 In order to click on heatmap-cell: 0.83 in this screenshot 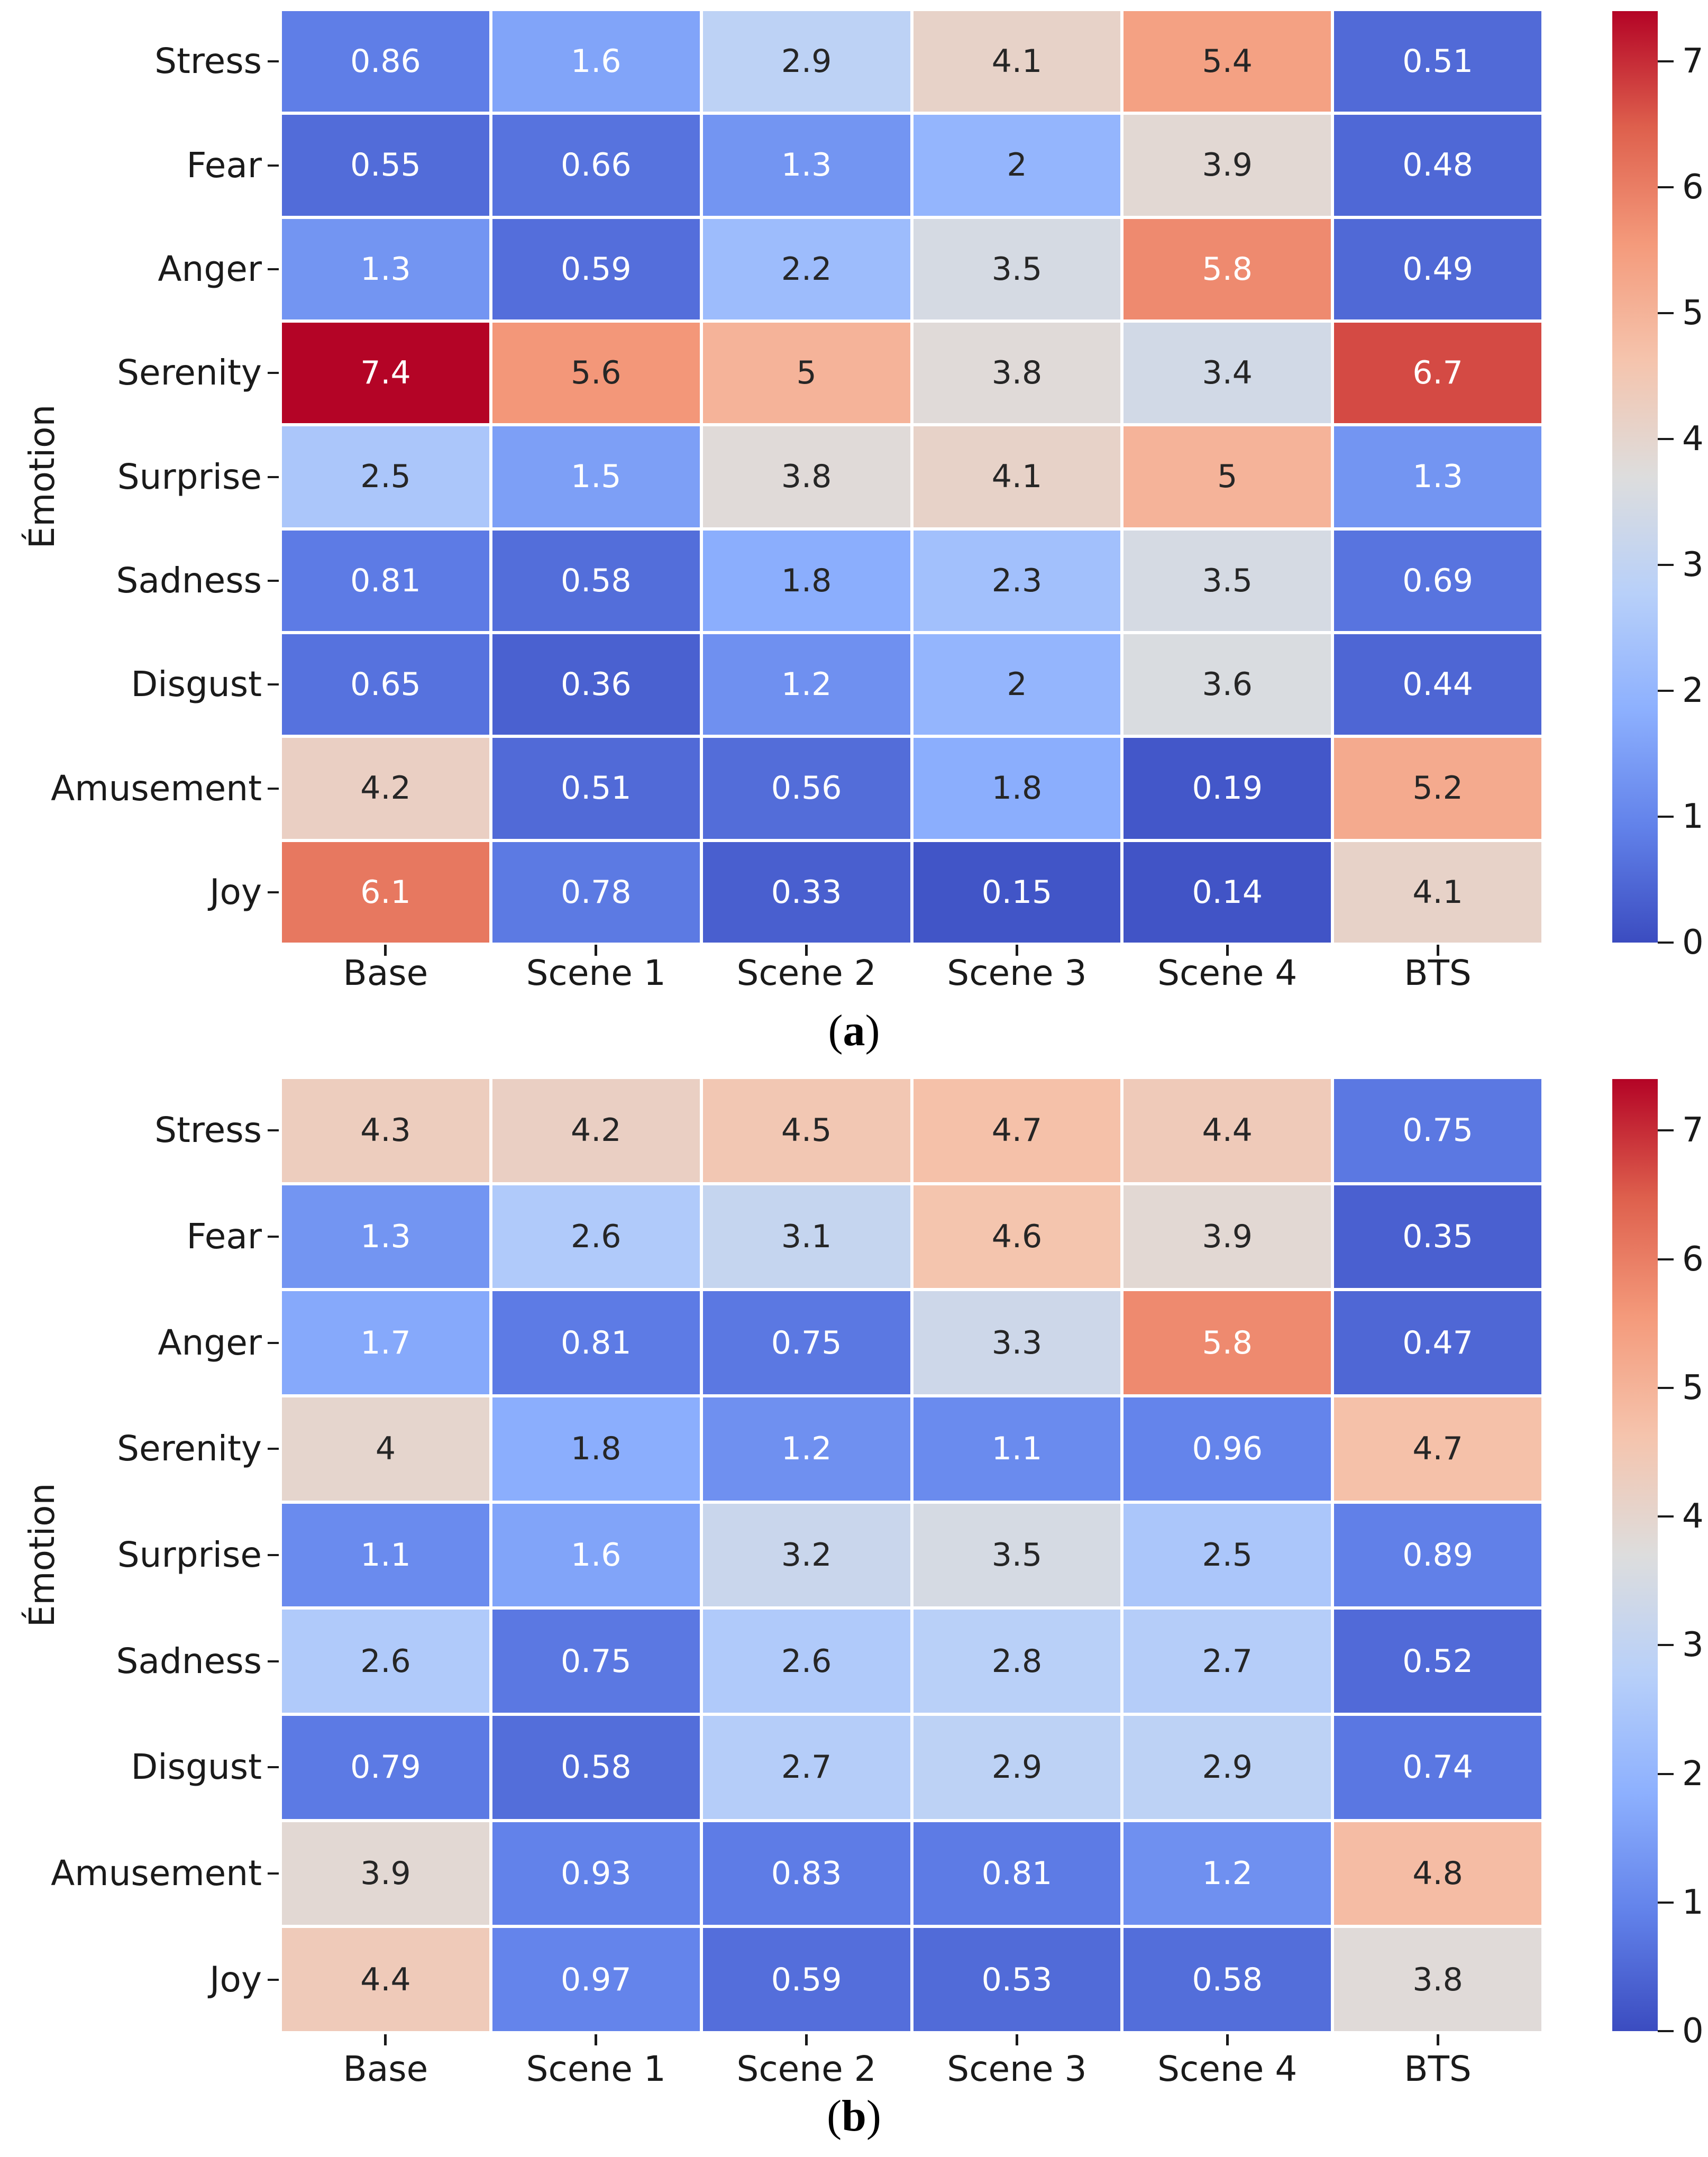, I will do `click(806, 1873)`.